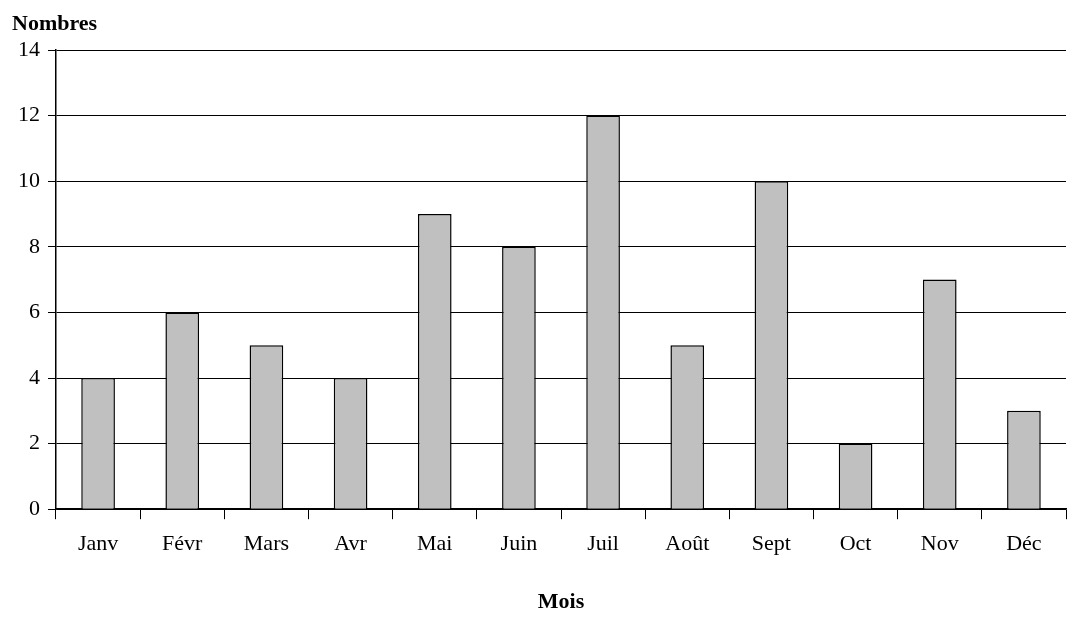  I want to click on x-tick-label: Août, so click(687, 543).